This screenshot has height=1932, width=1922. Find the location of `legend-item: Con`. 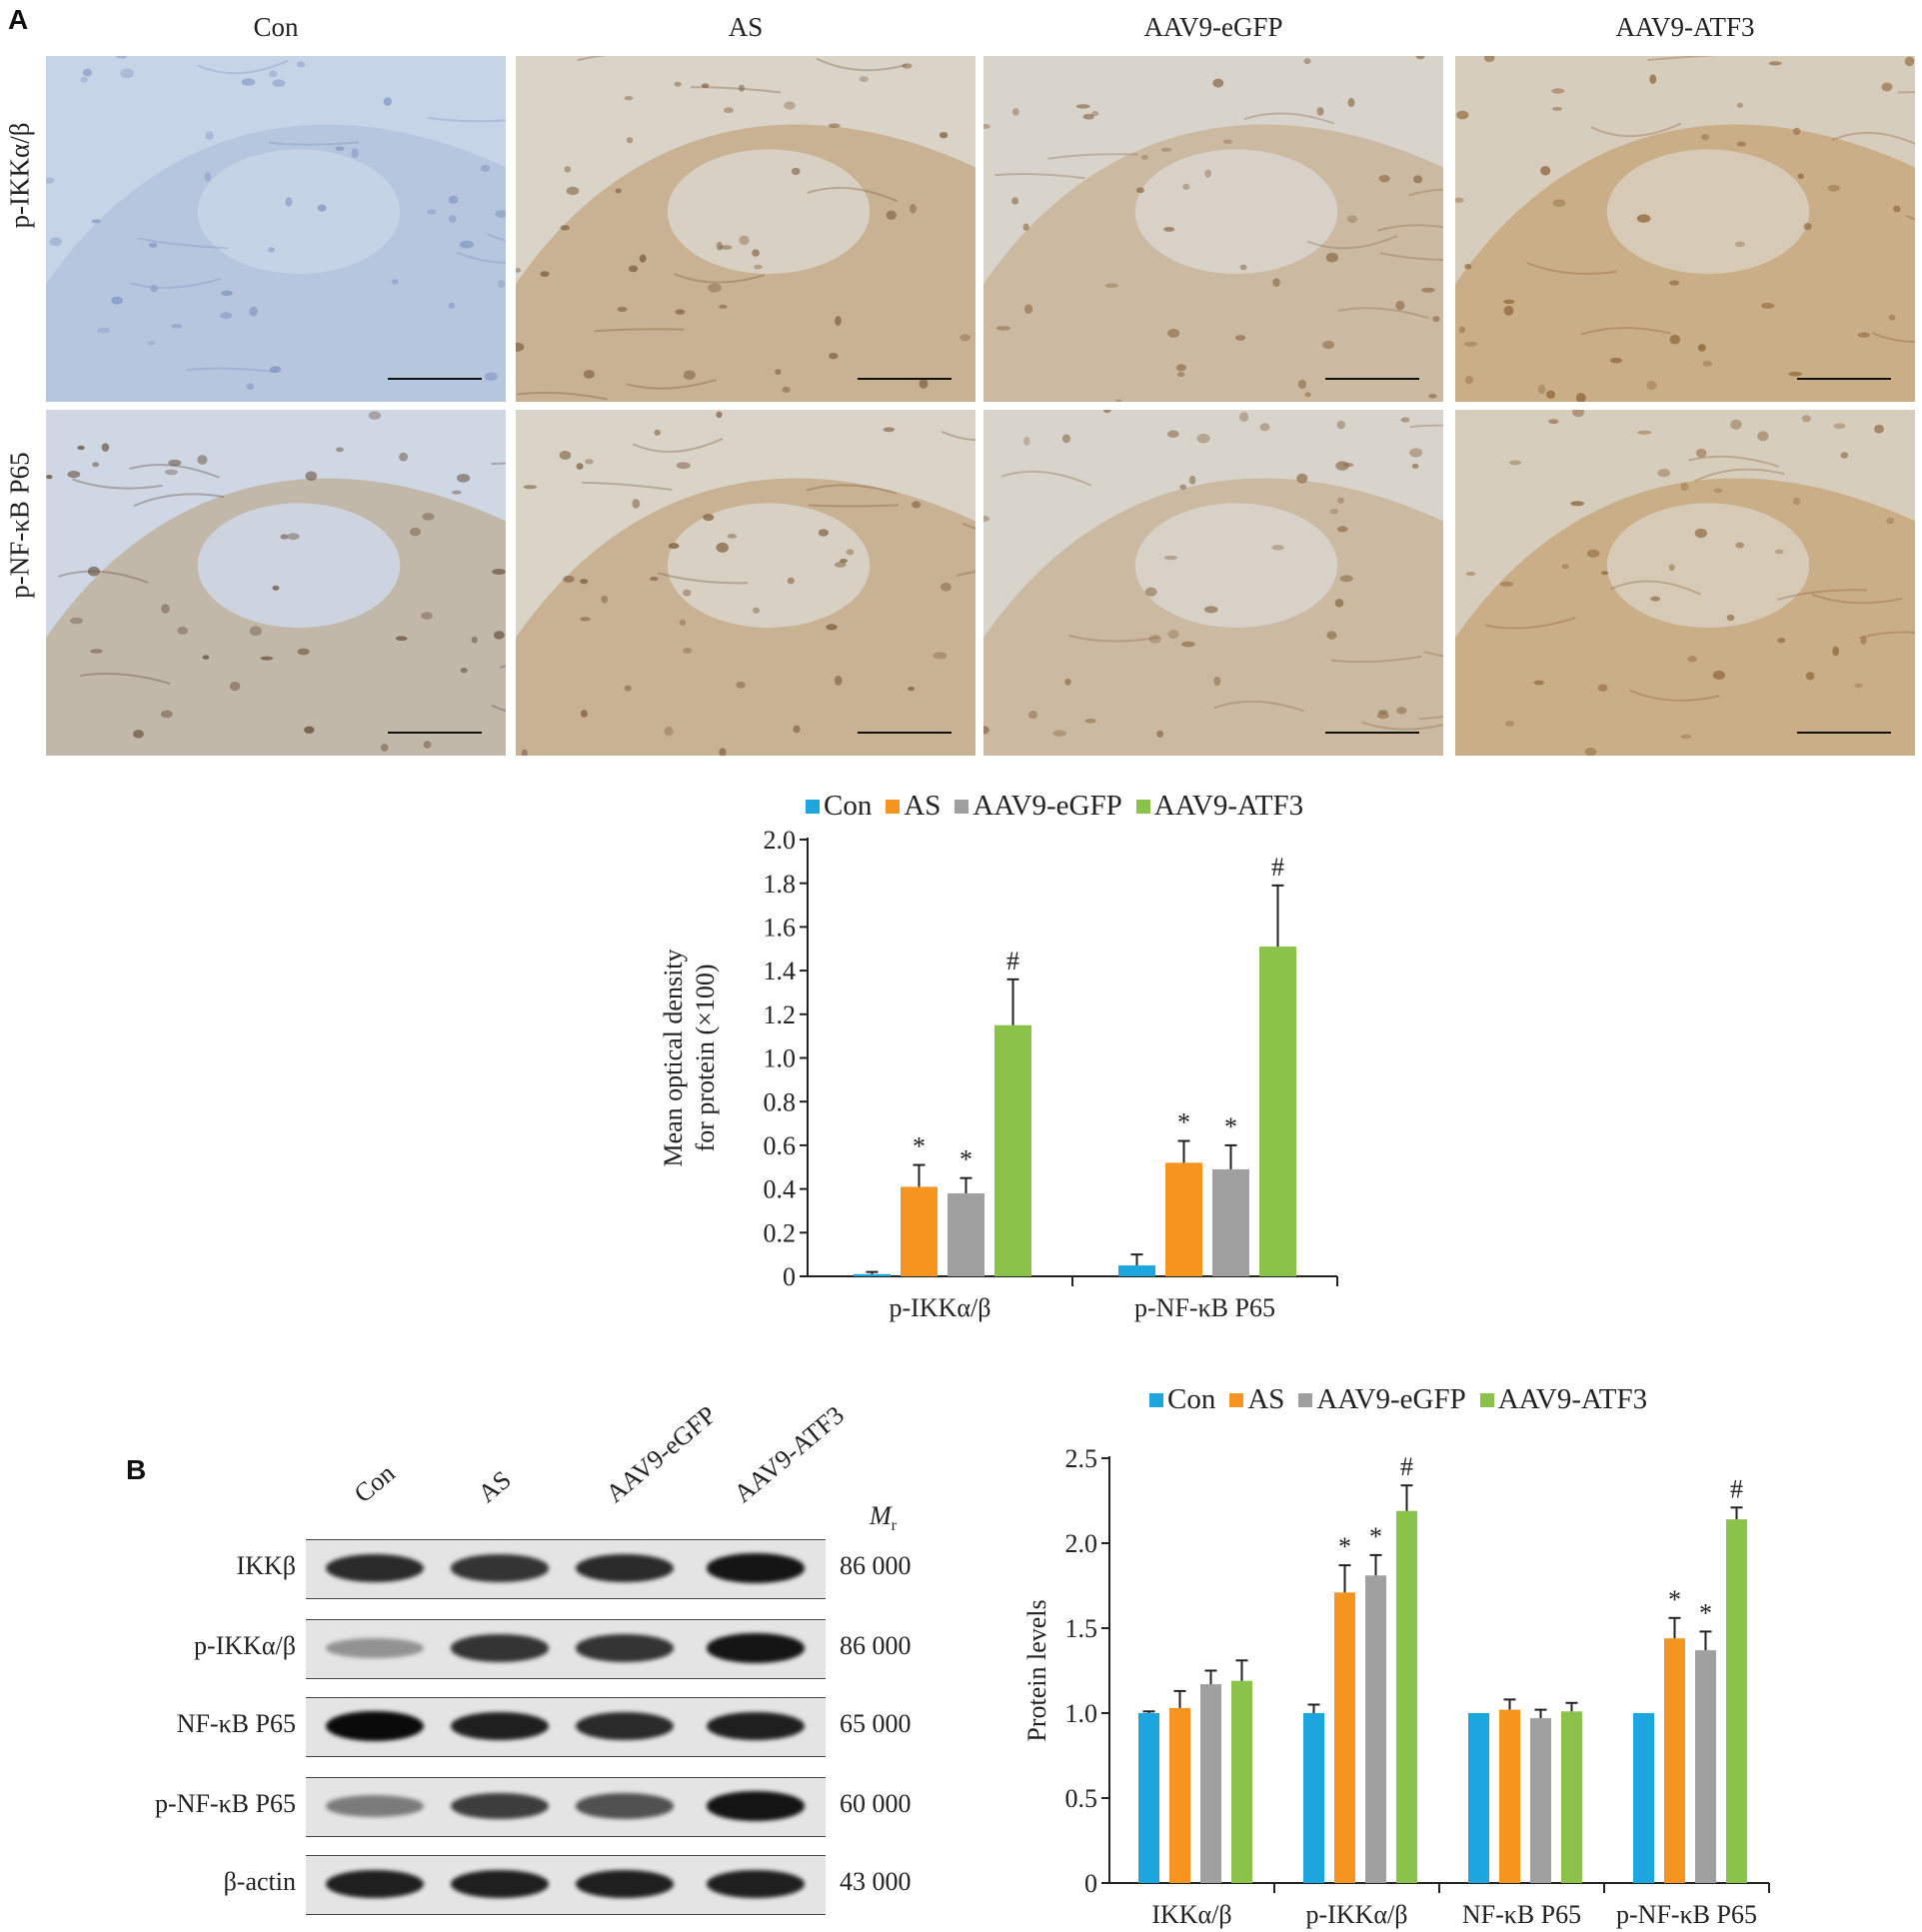

legend-item: Con is located at coordinates (1182, 1399).